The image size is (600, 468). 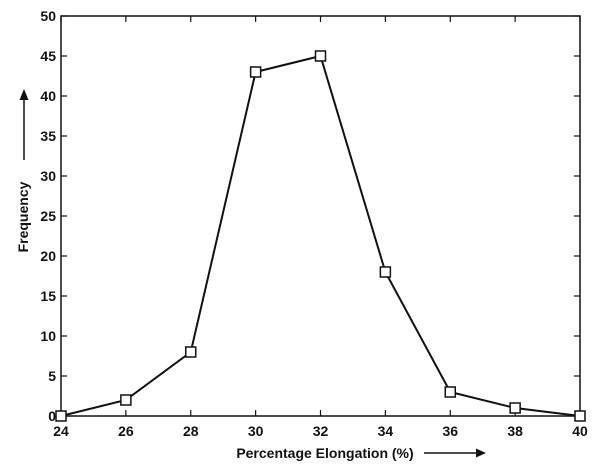 What do you see at coordinates (256, 431) in the screenshot?
I see `x-tick-label: 30` at bounding box center [256, 431].